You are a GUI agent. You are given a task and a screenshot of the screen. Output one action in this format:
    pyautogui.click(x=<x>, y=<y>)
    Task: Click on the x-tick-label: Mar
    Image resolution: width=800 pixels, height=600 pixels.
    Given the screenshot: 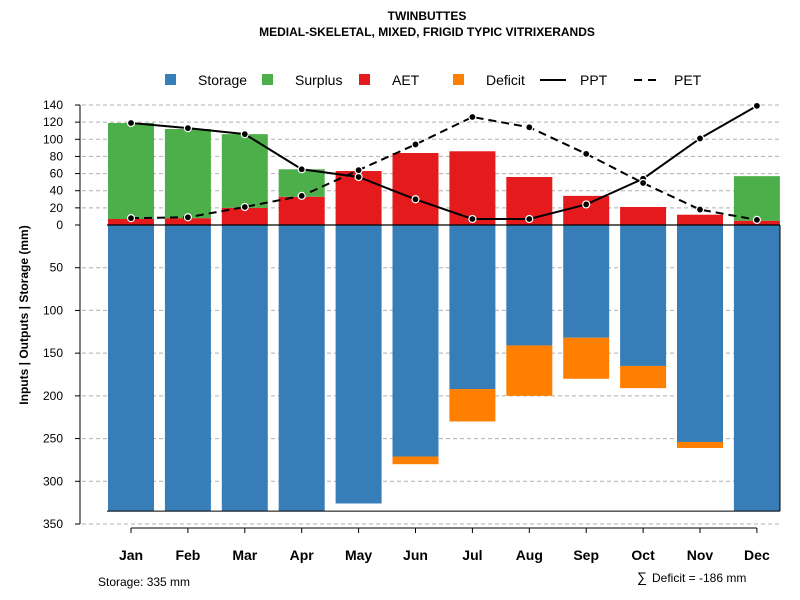 What is the action you would take?
    pyautogui.click(x=244, y=555)
    